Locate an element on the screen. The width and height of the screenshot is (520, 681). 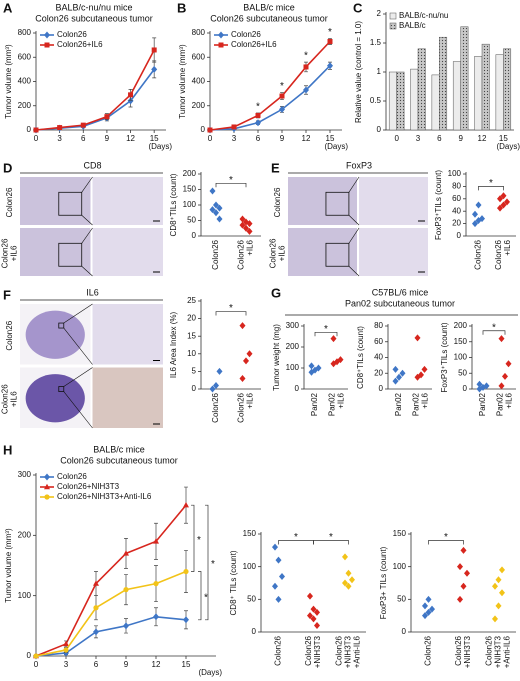
y-tick-label: 400 is located at coordinates (199, 81).